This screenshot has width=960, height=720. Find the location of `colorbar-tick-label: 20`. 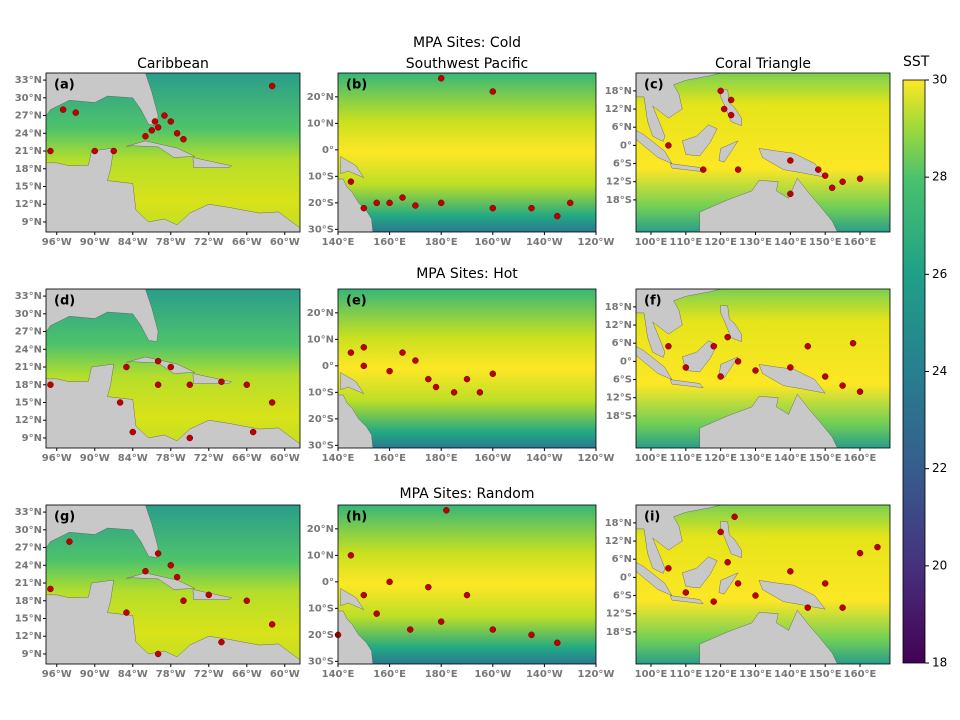

colorbar-tick-label: 20 is located at coordinates (939, 565).